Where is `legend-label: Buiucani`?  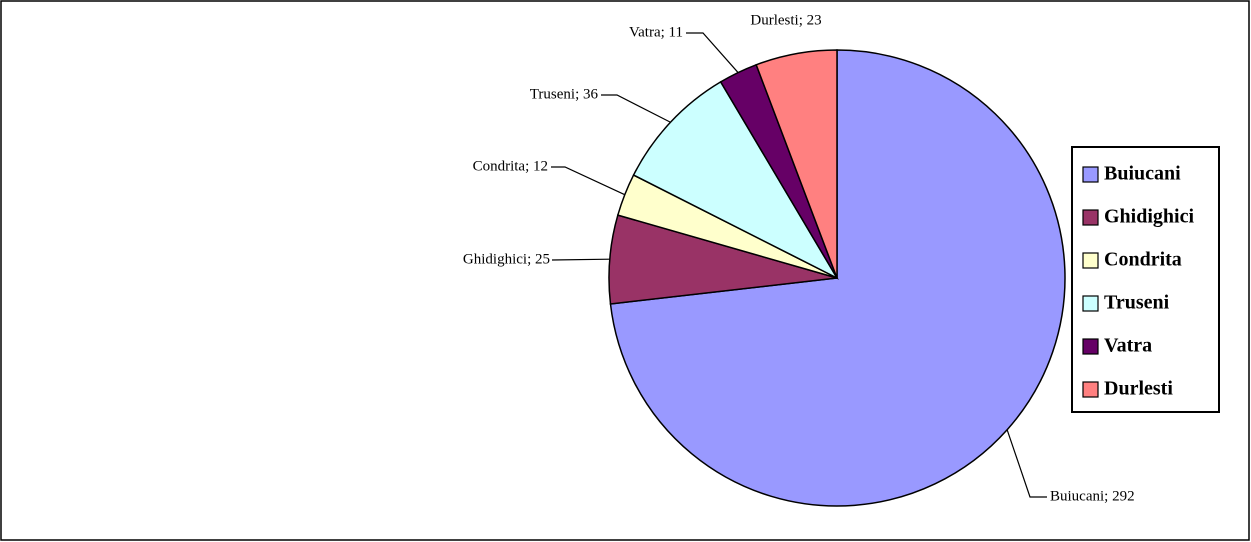 legend-label: Buiucani is located at coordinates (1142, 174).